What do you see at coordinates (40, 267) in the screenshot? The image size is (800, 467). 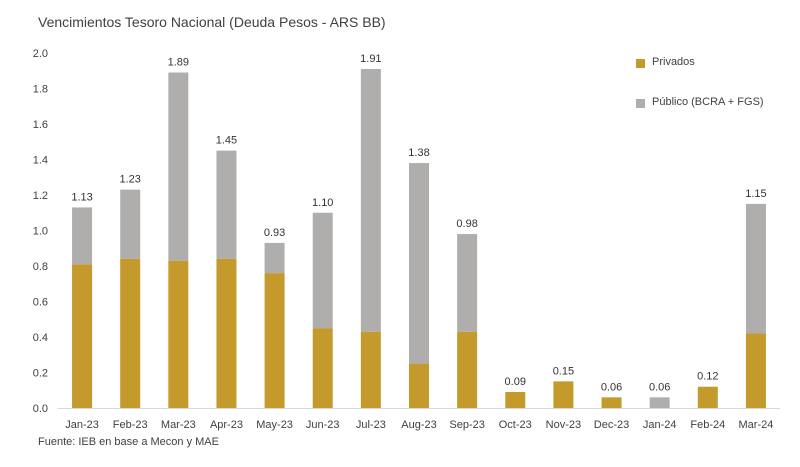 I see `y-tick-label: 0.8` at bounding box center [40, 267].